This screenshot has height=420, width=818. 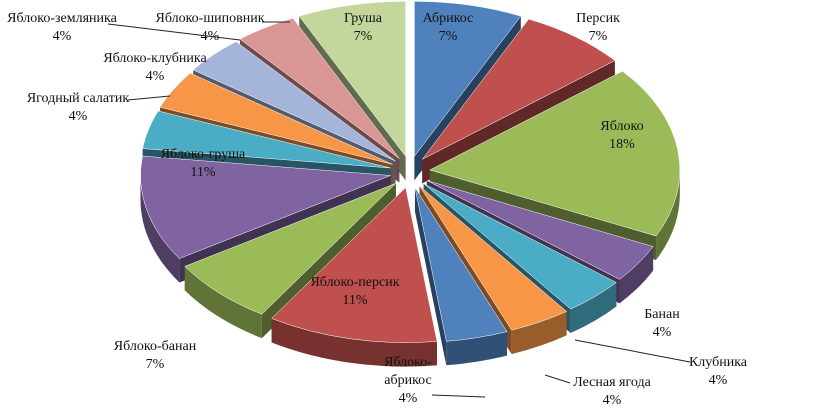 I want to click on slice-percent-2: 18%, so click(x=622, y=144).